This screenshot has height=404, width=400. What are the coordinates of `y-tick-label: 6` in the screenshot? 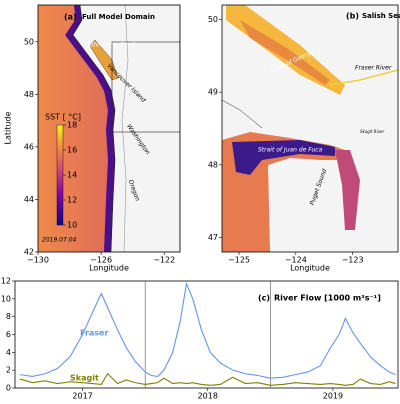 It's located at (8, 334).